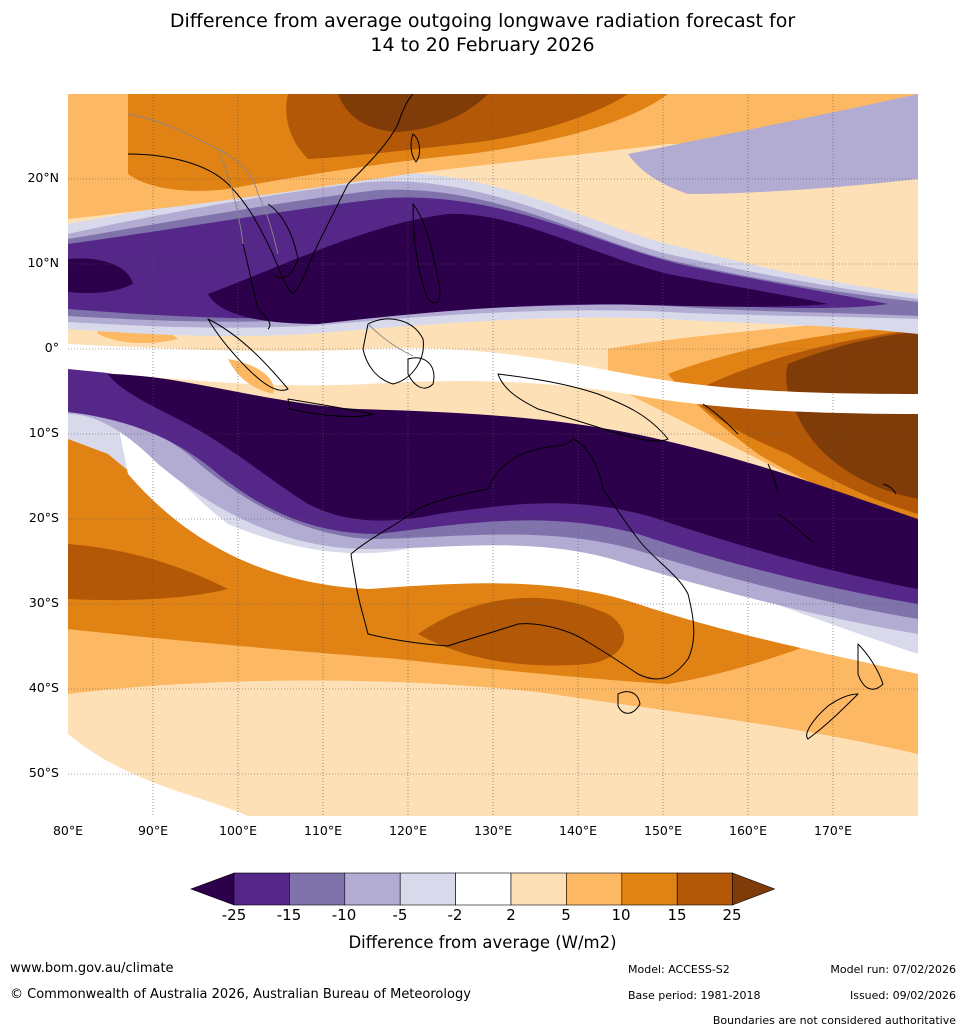 This screenshot has width=965, height=1035. Describe the element at coordinates (833, 830) in the screenshot. I see `lon-label-170e: 170°E` at that location.